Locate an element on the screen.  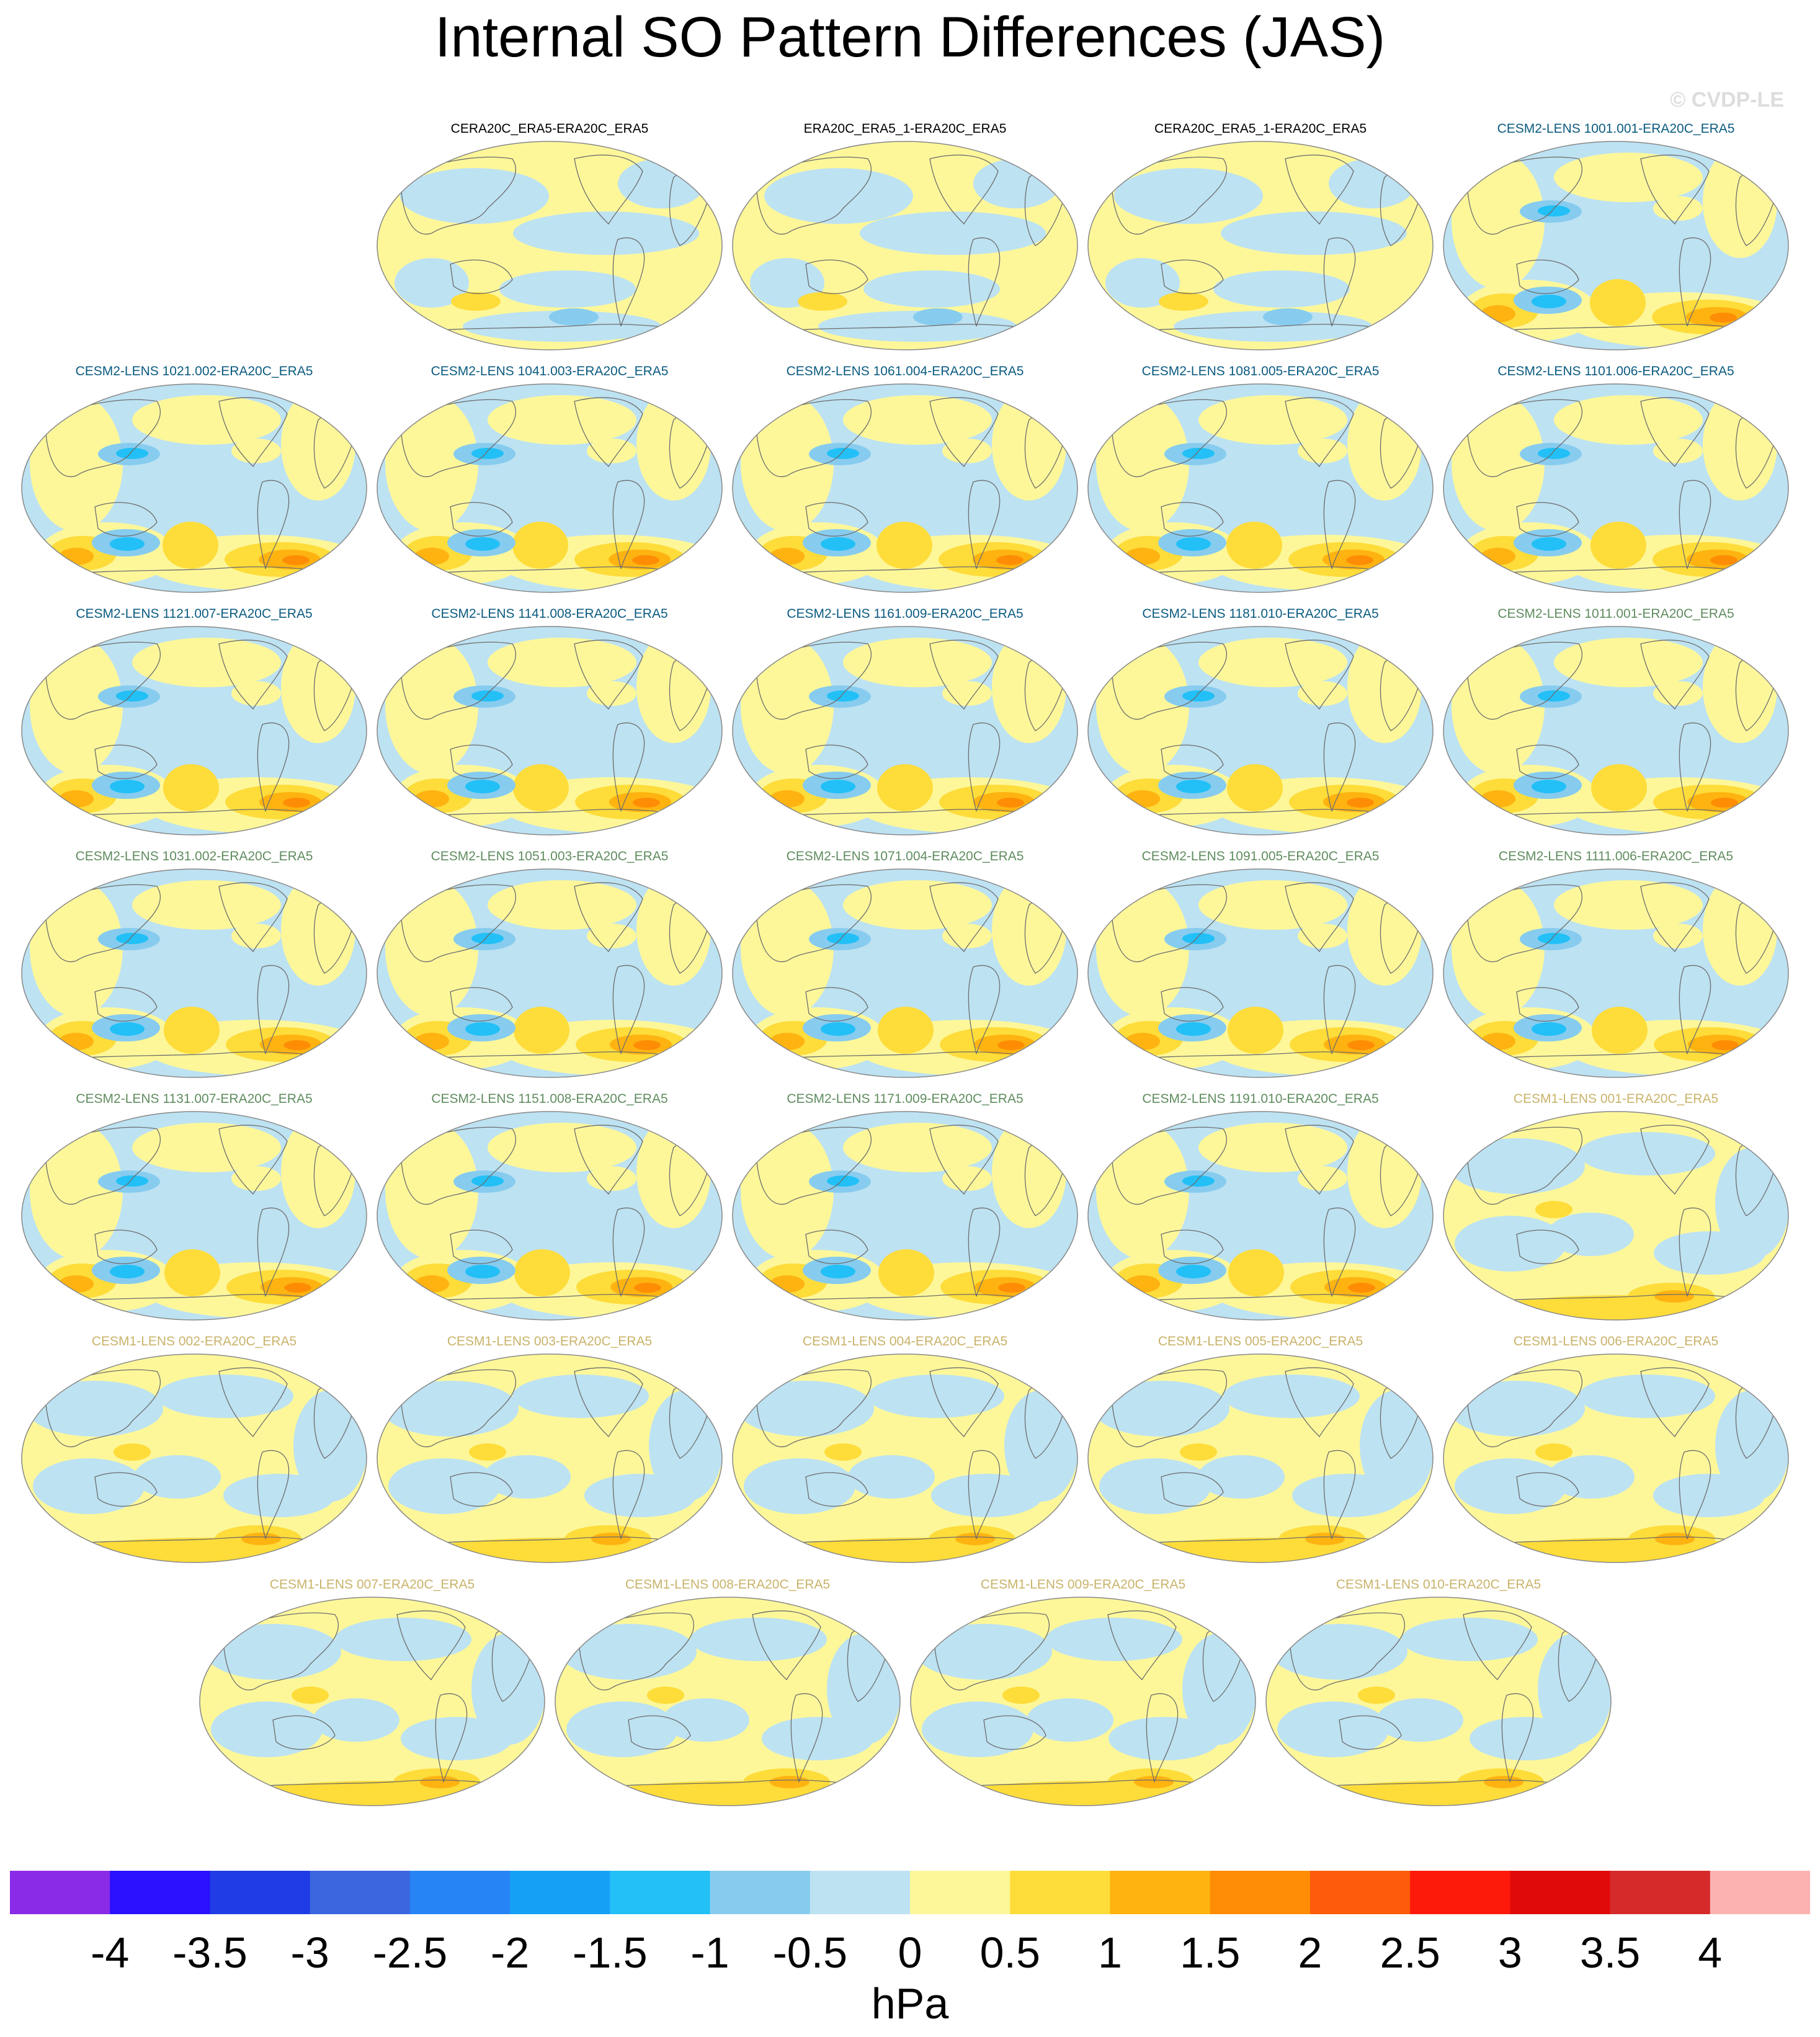
colorbar-tick-label: 3 is located at coordinates (1509, 1952).